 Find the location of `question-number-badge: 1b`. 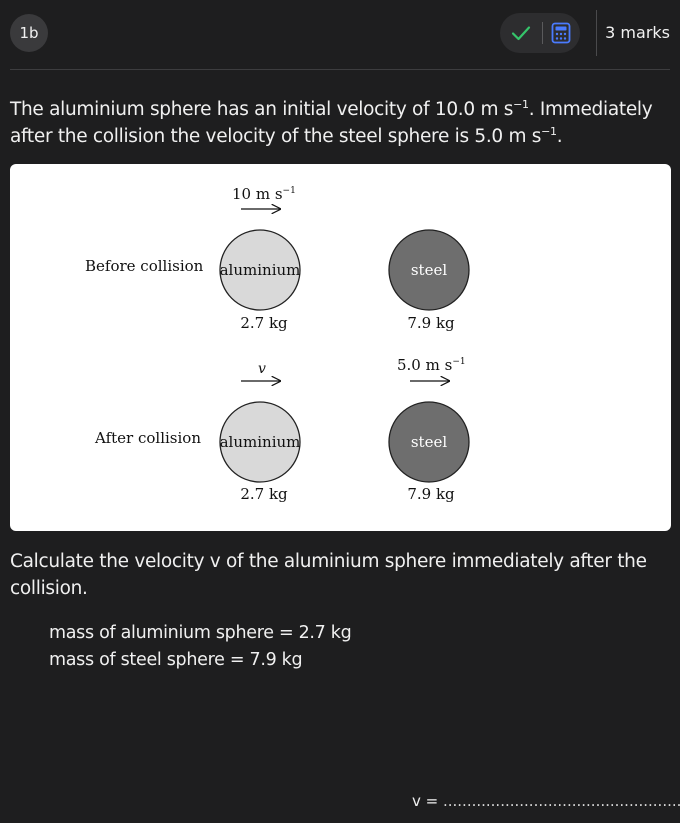

question-number-badge: 1b is located at coordinates (29, 33).